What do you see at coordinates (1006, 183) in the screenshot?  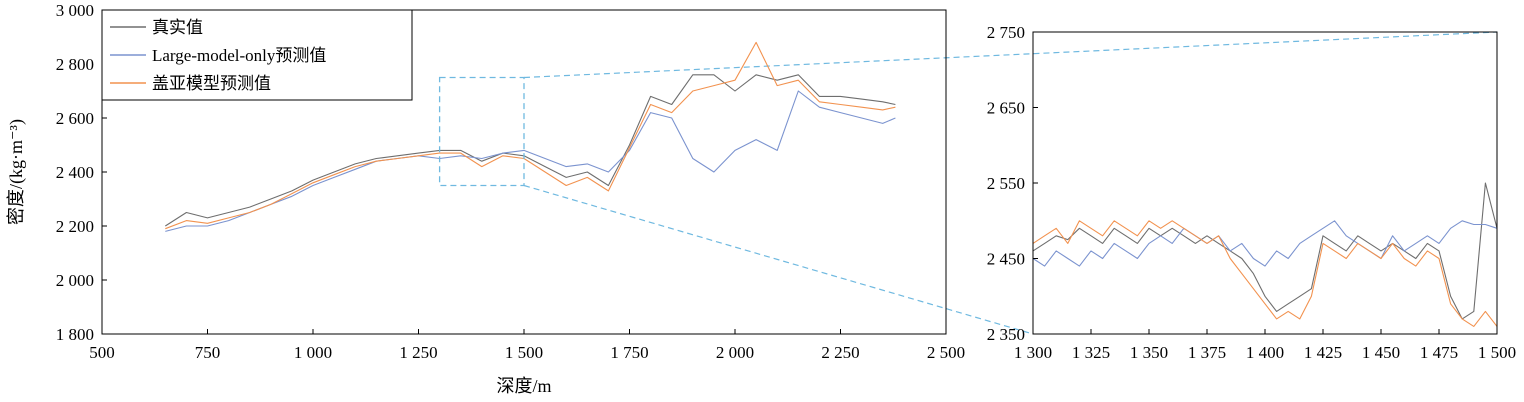 I see `inset-y-tick-label: 2 550` at bounding box center [1006, 183].